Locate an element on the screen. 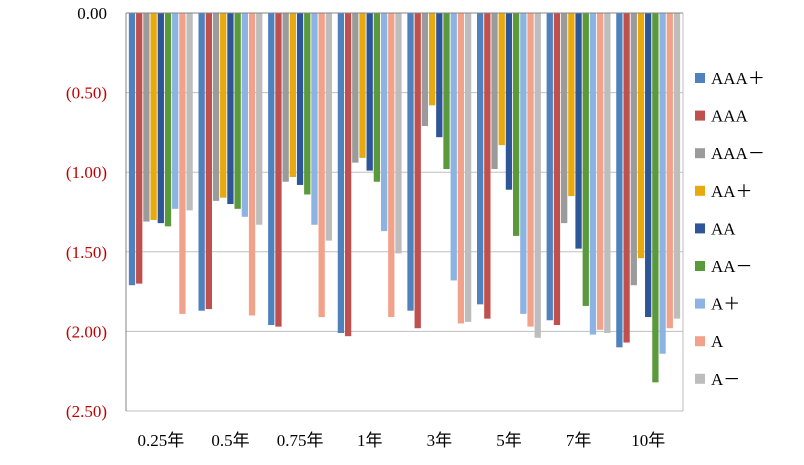 Image resolution: width=804 pixels, height=465 pixels. x-tick-label: 7年 is located at coordinates (579, 440).